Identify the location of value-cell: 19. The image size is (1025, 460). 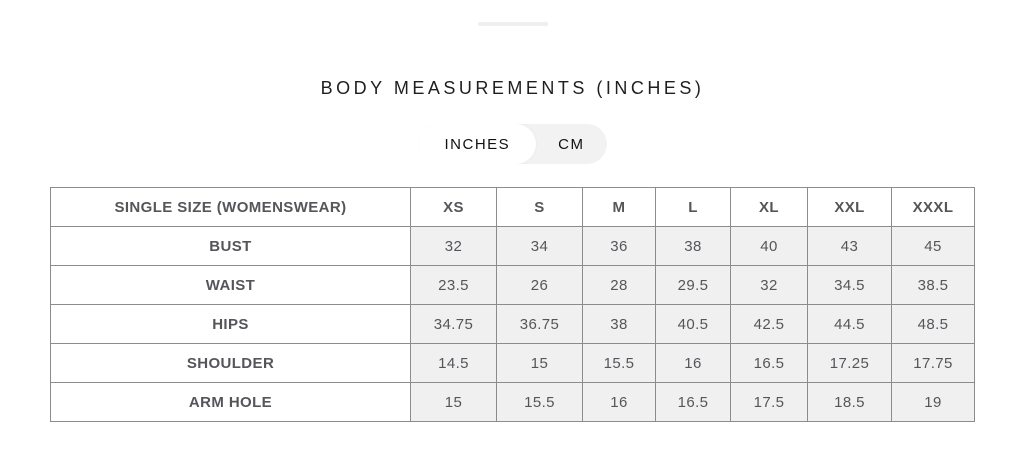
(933, 402).